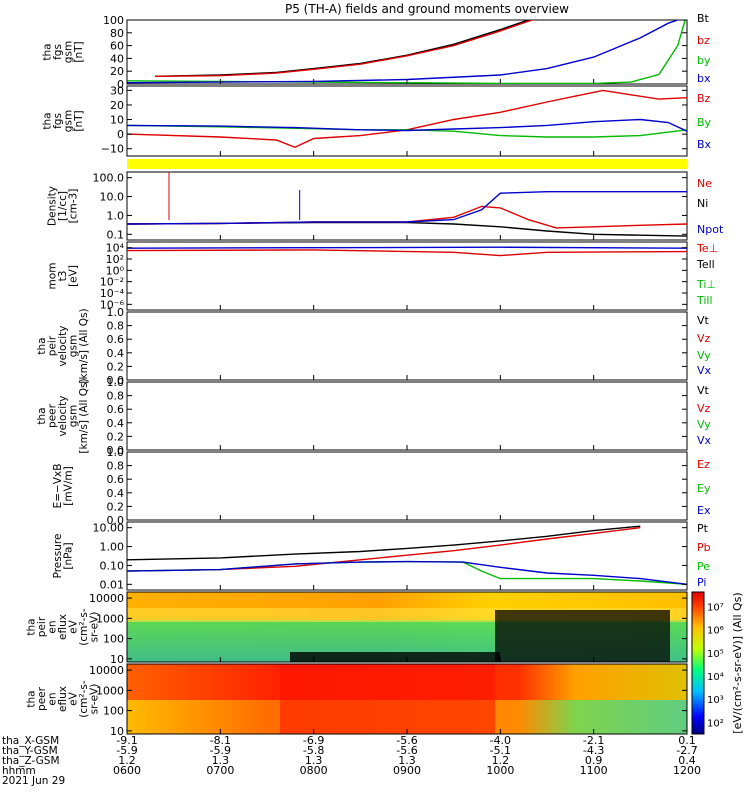 This screenshot has width=750, height=800. Describe the element at coordinates (703, 528) in the screenshot. I see `legend-entry-pt: Pt` at that location.